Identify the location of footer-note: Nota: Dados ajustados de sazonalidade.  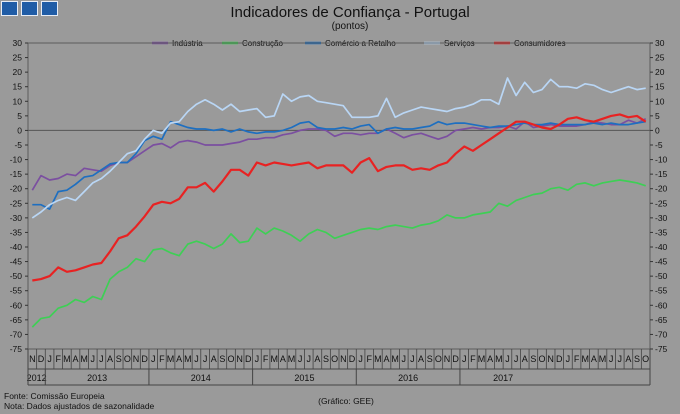
(79, 406).